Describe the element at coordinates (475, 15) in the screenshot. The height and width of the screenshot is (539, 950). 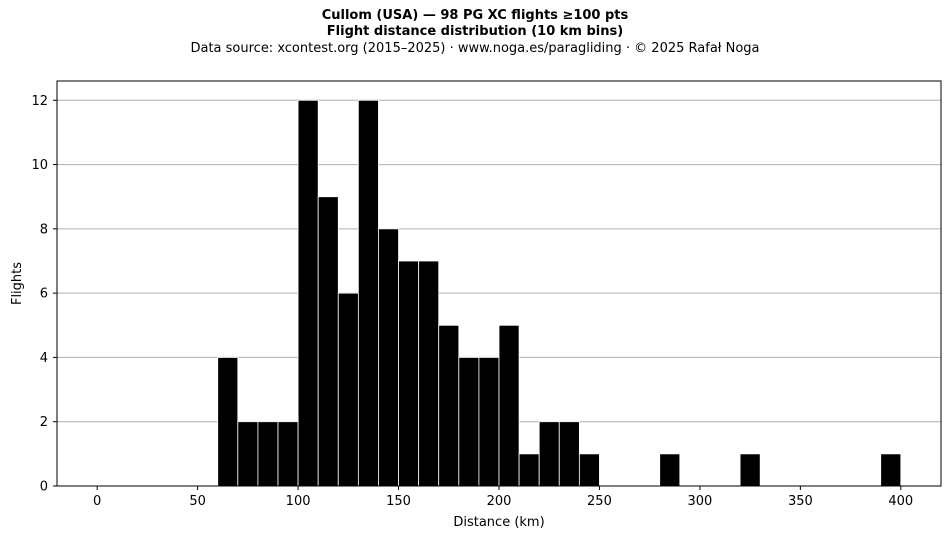
I see `chart-title: Cullom (USA) — 98 PG XC flights ≥100 pts` at that location.